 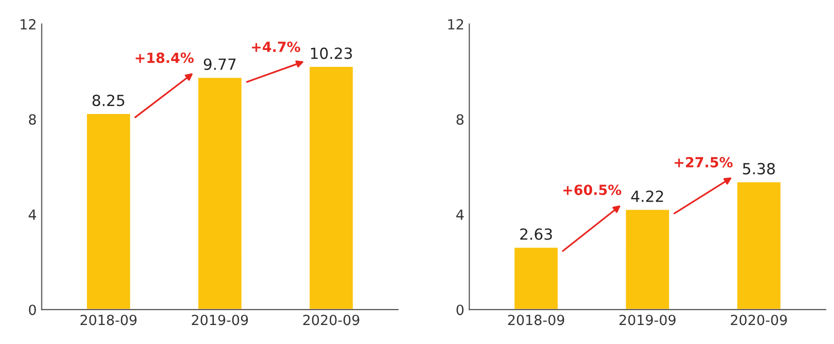 What do you see at coordinates (759, 168) in the screenshot?
I see `data-label: 5.38` at bounding box center [759, 168].